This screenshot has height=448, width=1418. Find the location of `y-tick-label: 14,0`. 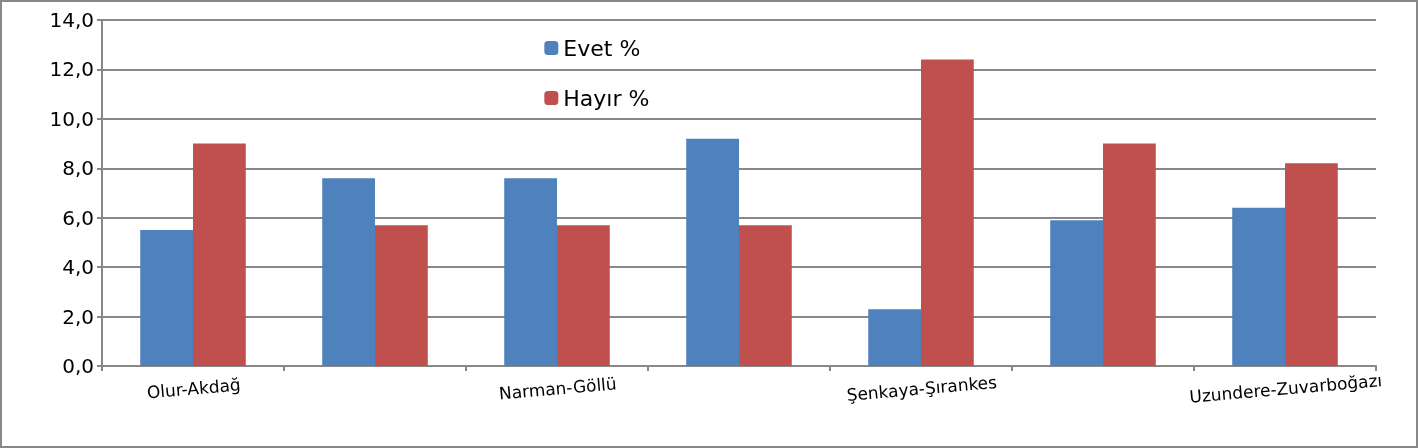

y-tick-label: 14,0 is located at coordinates (71, 20).